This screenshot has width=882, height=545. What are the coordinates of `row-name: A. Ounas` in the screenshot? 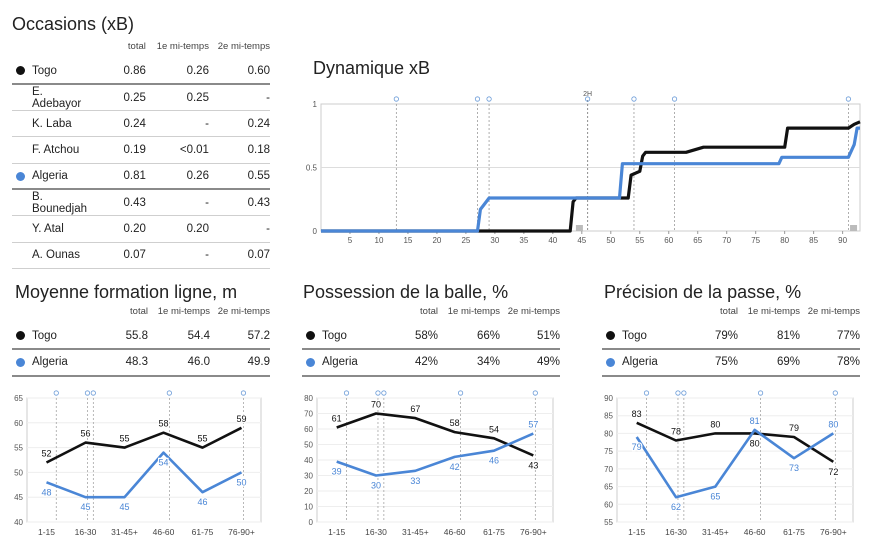 It's located at (49, 255).